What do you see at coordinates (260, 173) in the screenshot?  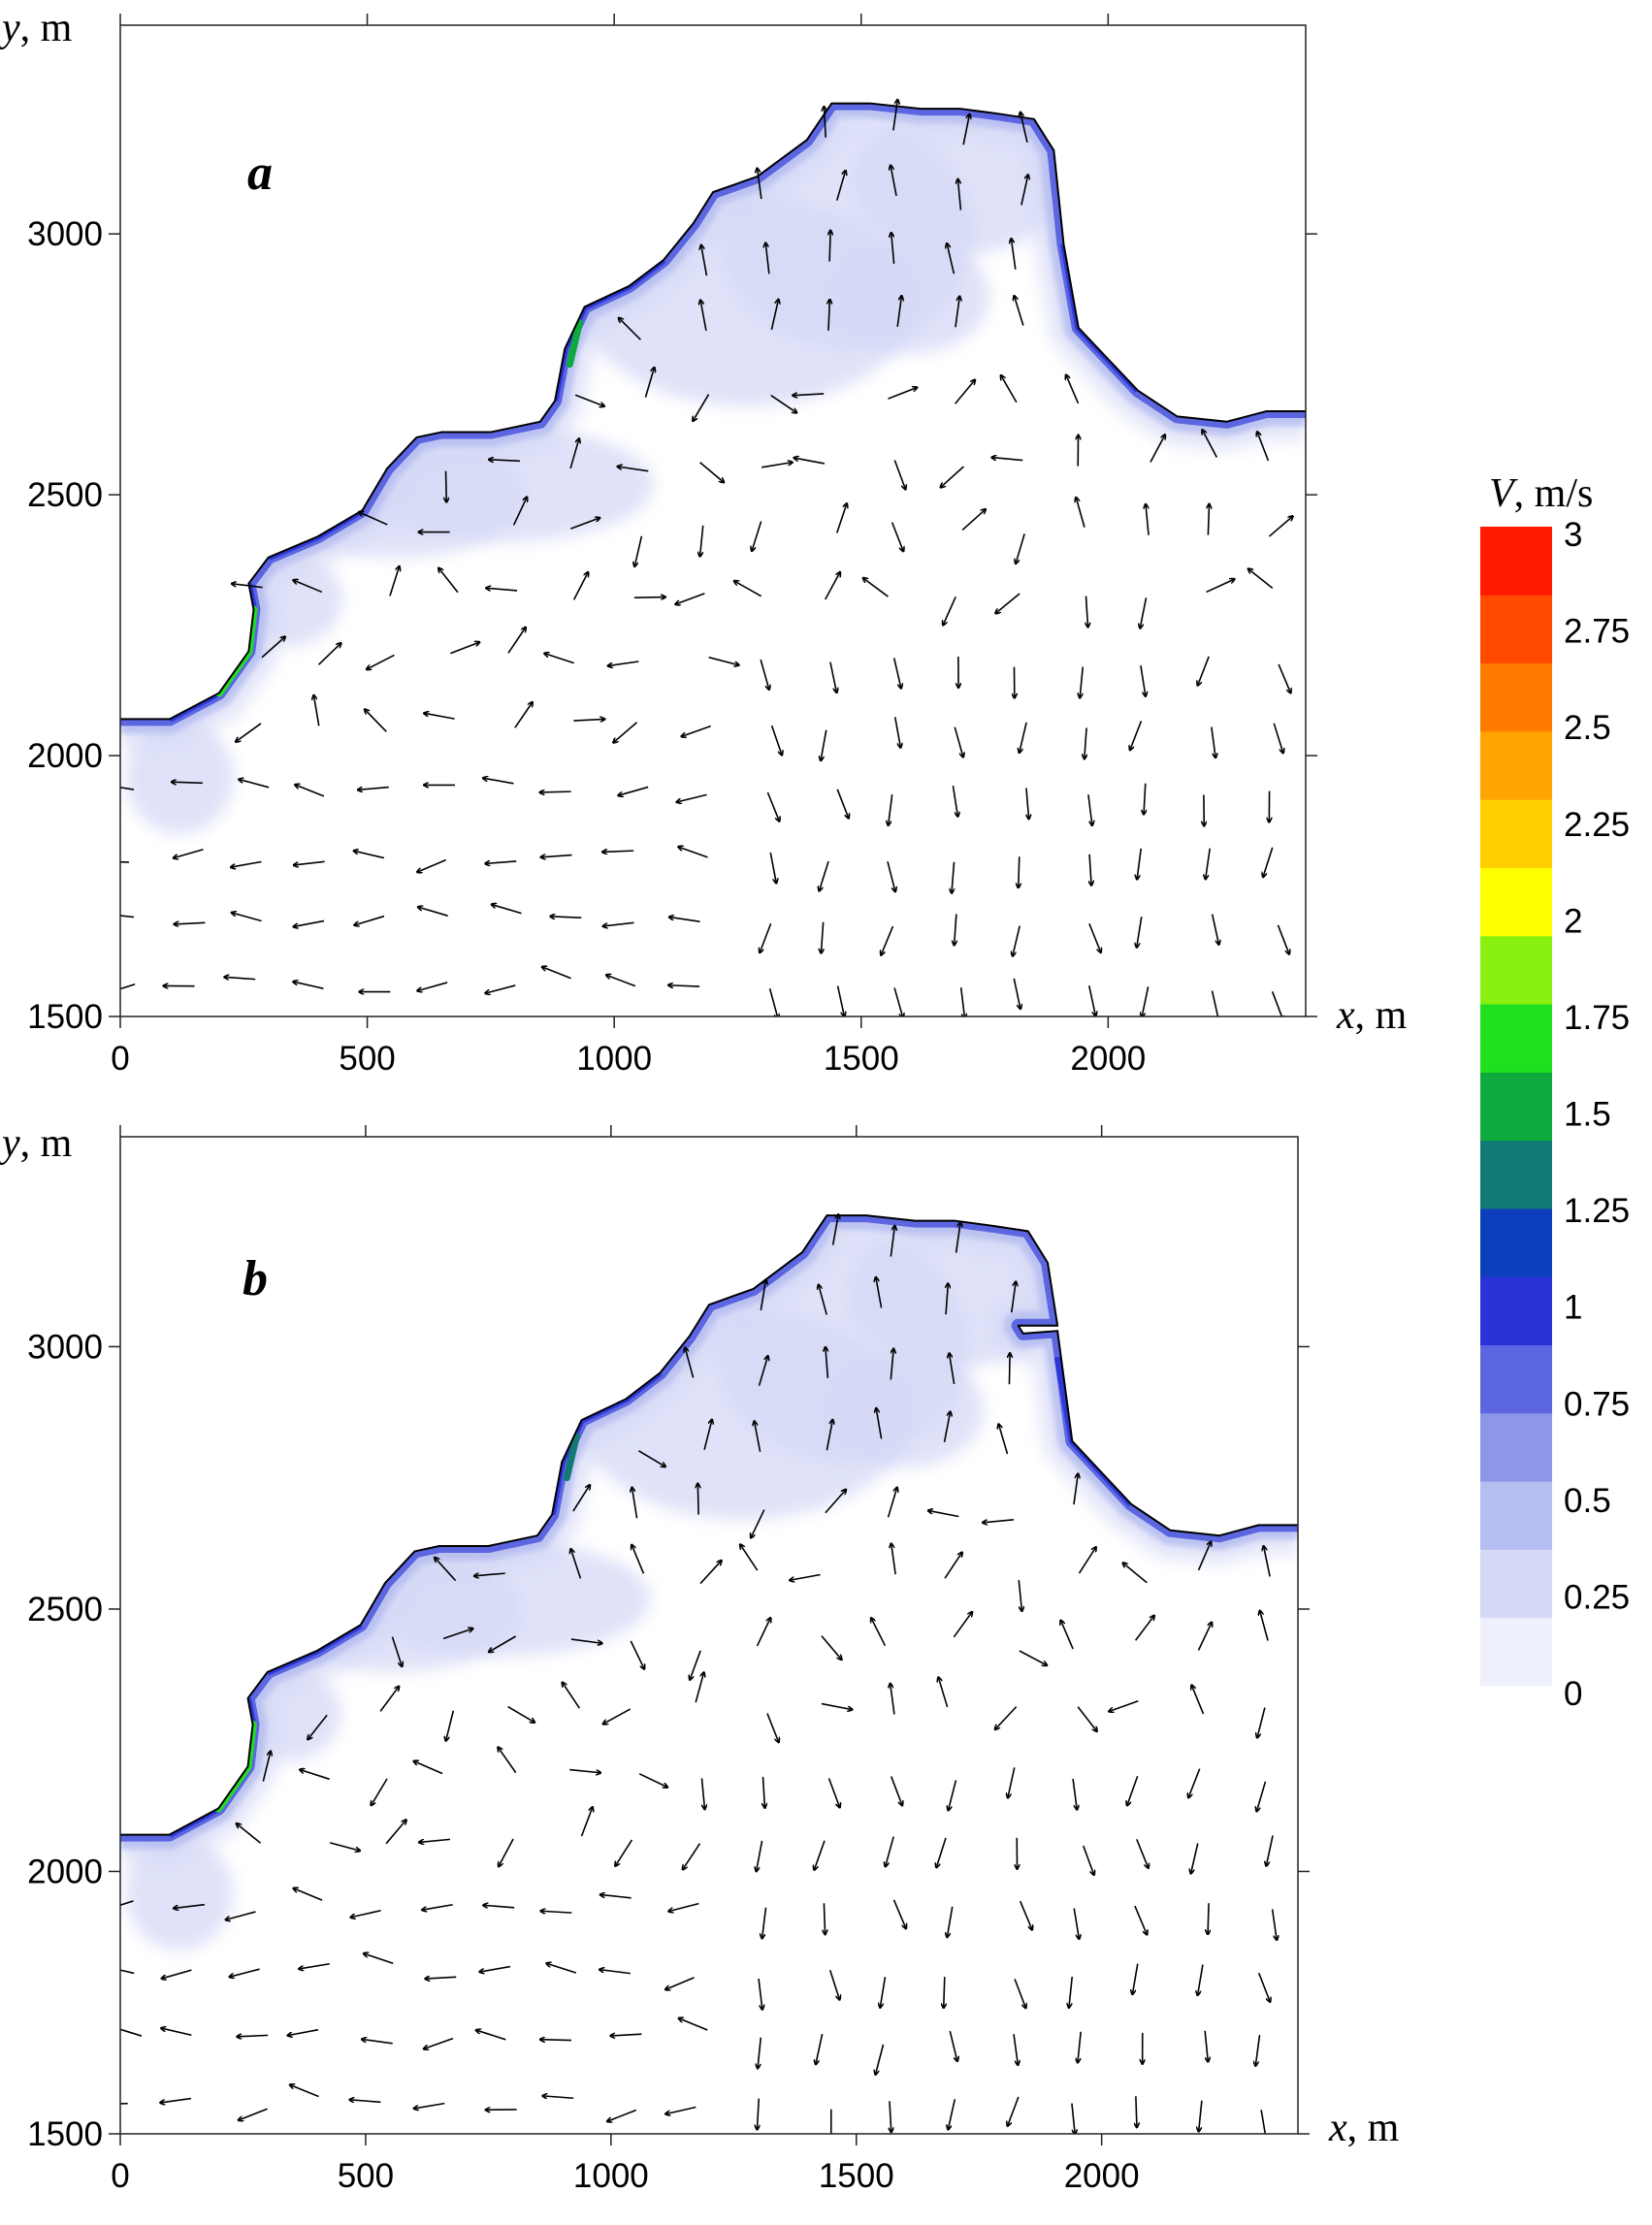 I see `panel-label-a: a` at bounding box center [260, 173].